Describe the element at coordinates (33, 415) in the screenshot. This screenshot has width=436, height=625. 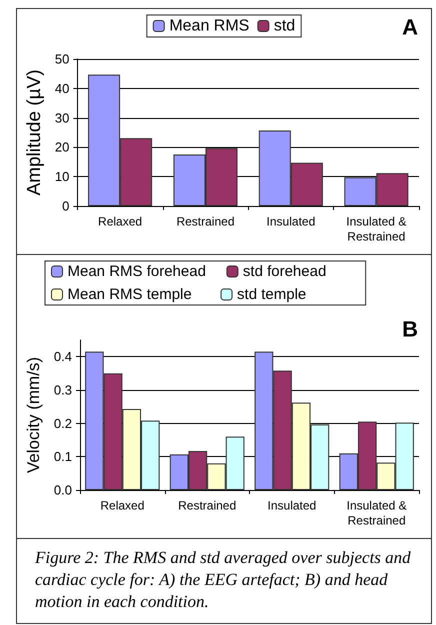
I see `y-axis-title: Velocity (mm/s)` at that location.